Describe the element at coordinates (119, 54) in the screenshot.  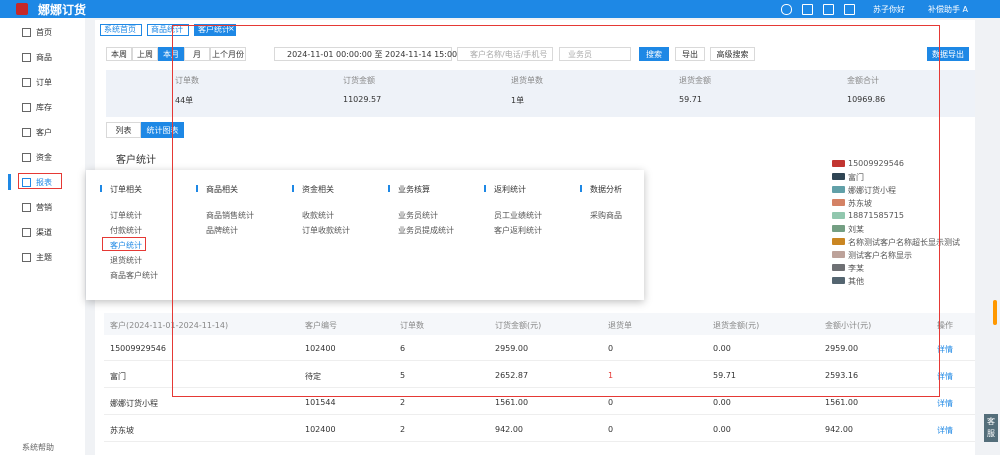
I see `period-button: 本周` at that location.